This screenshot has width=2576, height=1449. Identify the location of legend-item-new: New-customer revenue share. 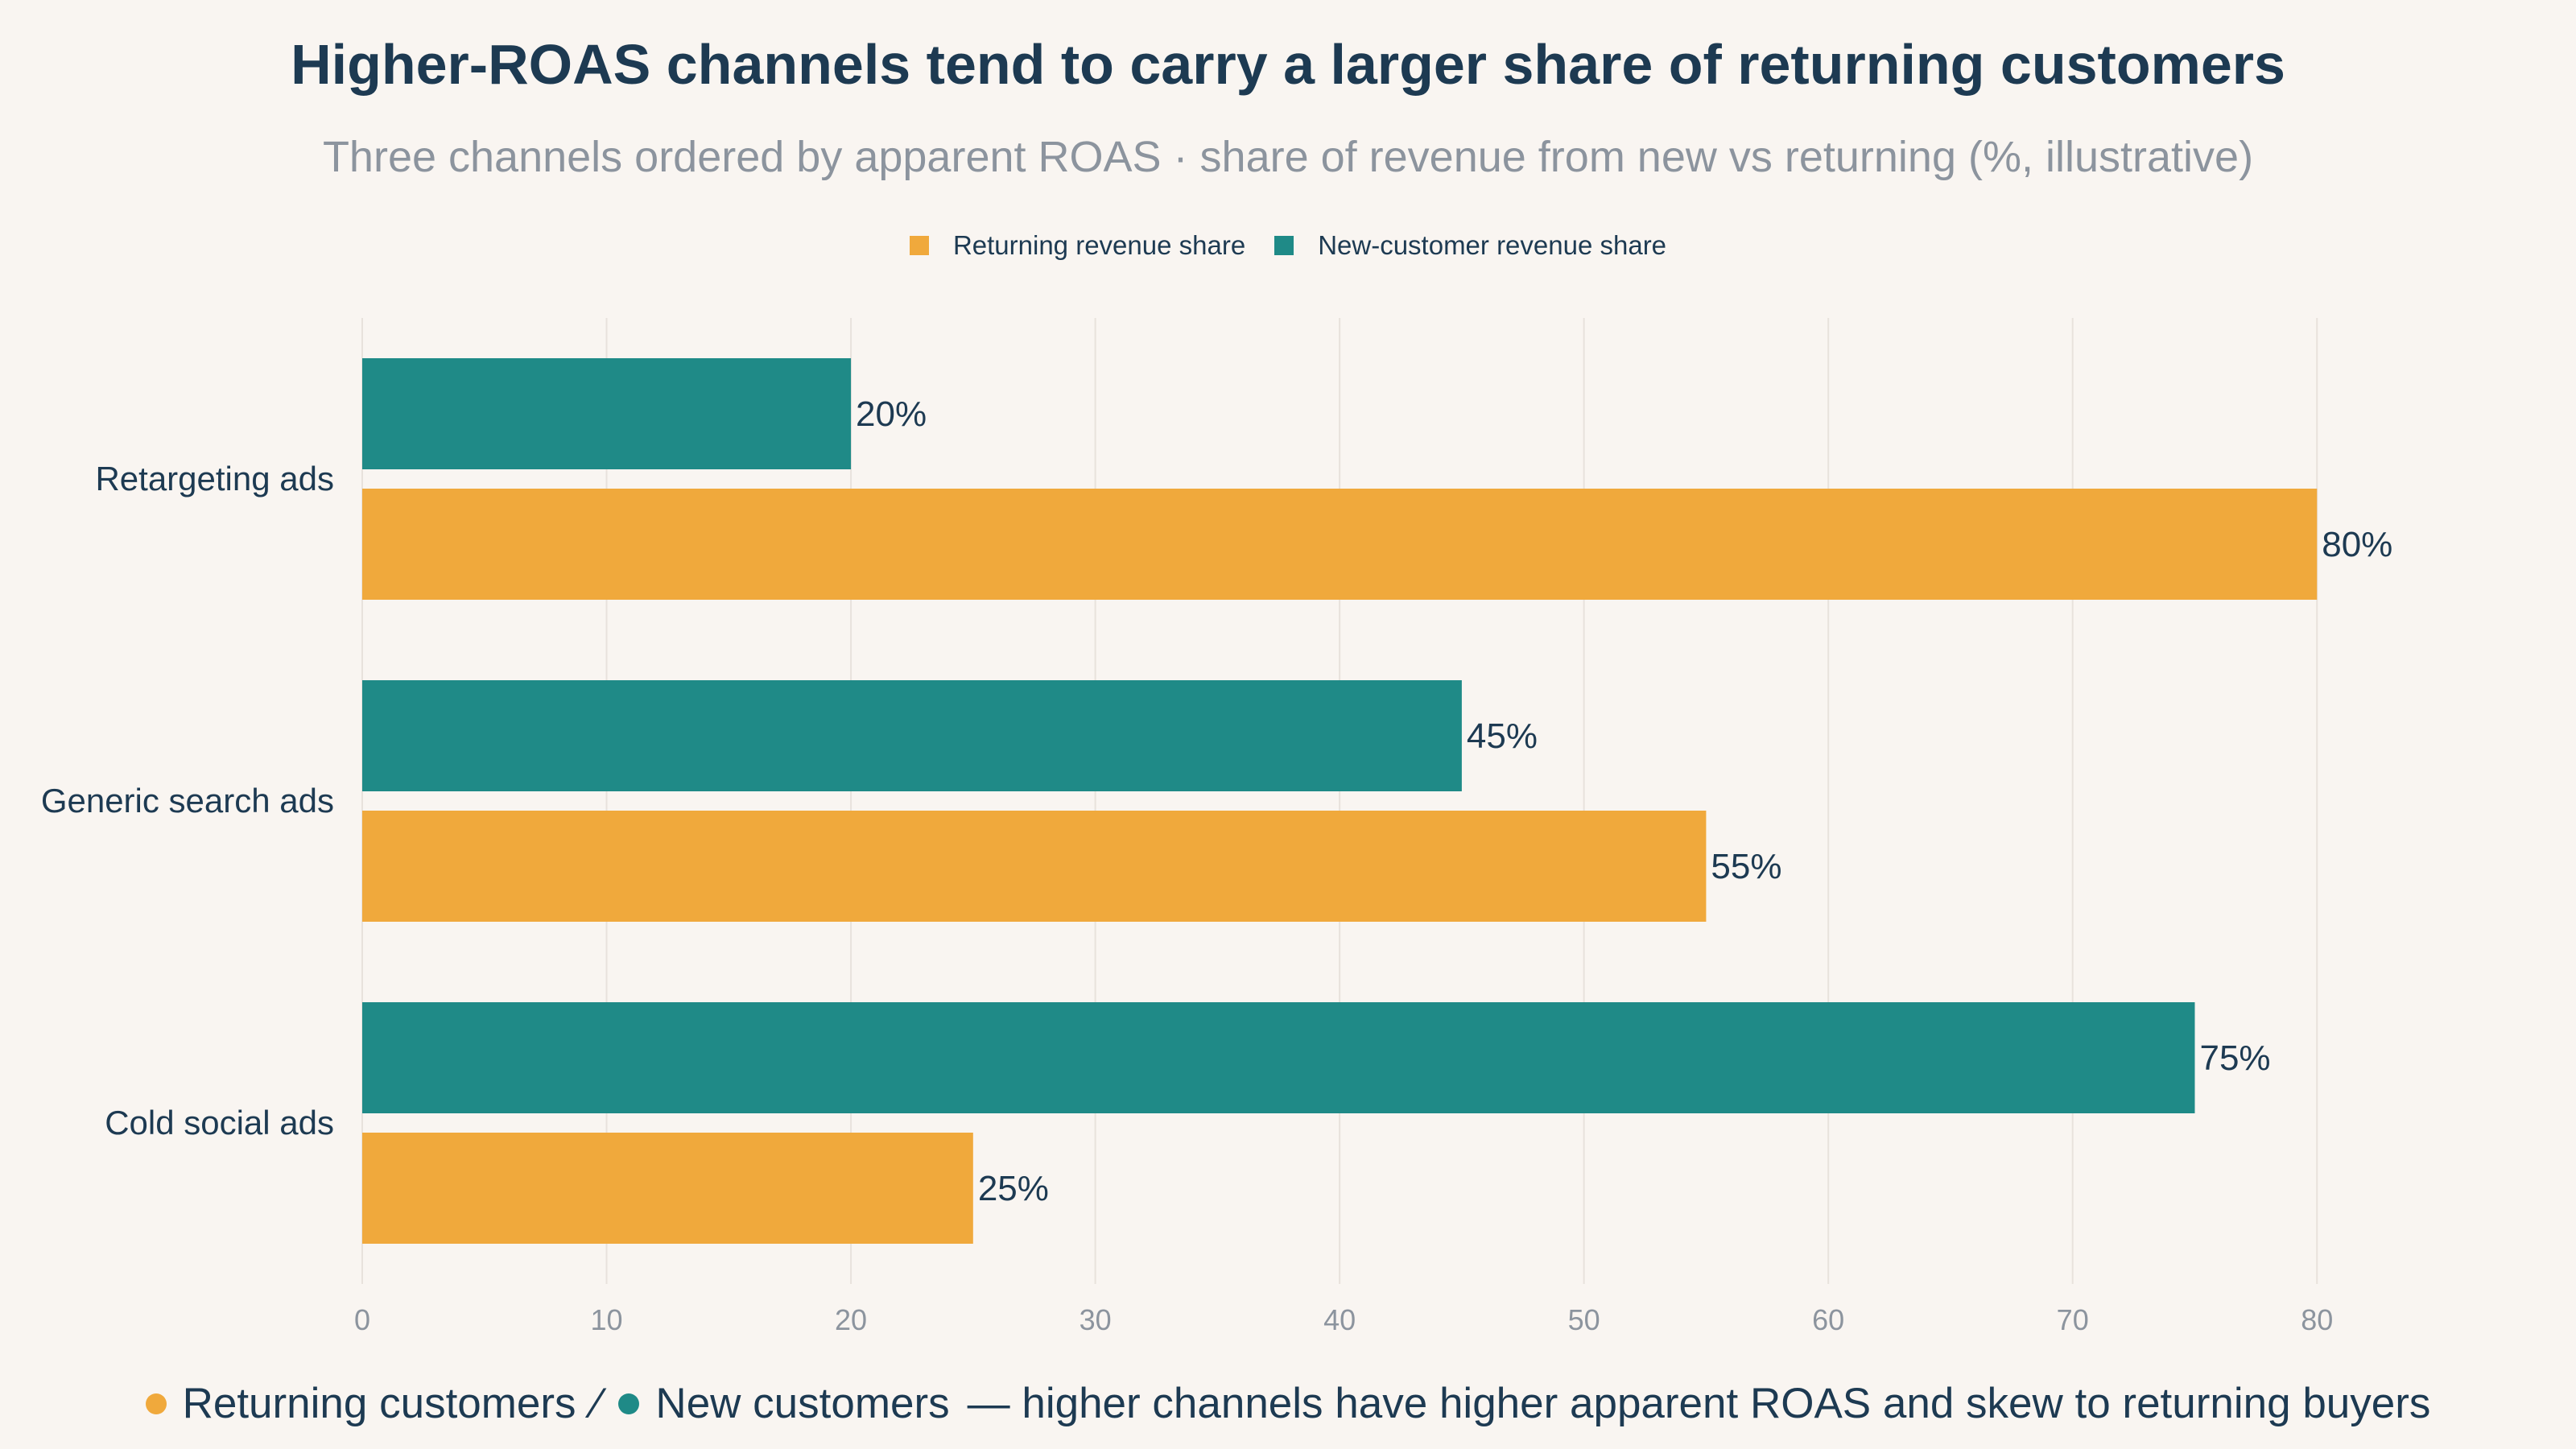
(1470, 245).